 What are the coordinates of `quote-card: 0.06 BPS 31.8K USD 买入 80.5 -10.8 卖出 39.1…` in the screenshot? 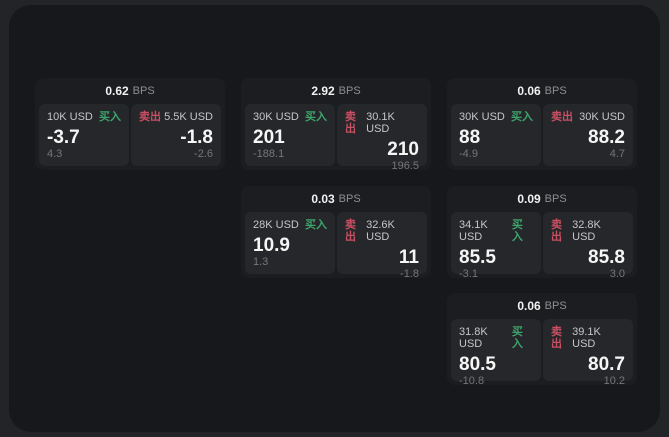 It's located at (542, 340).